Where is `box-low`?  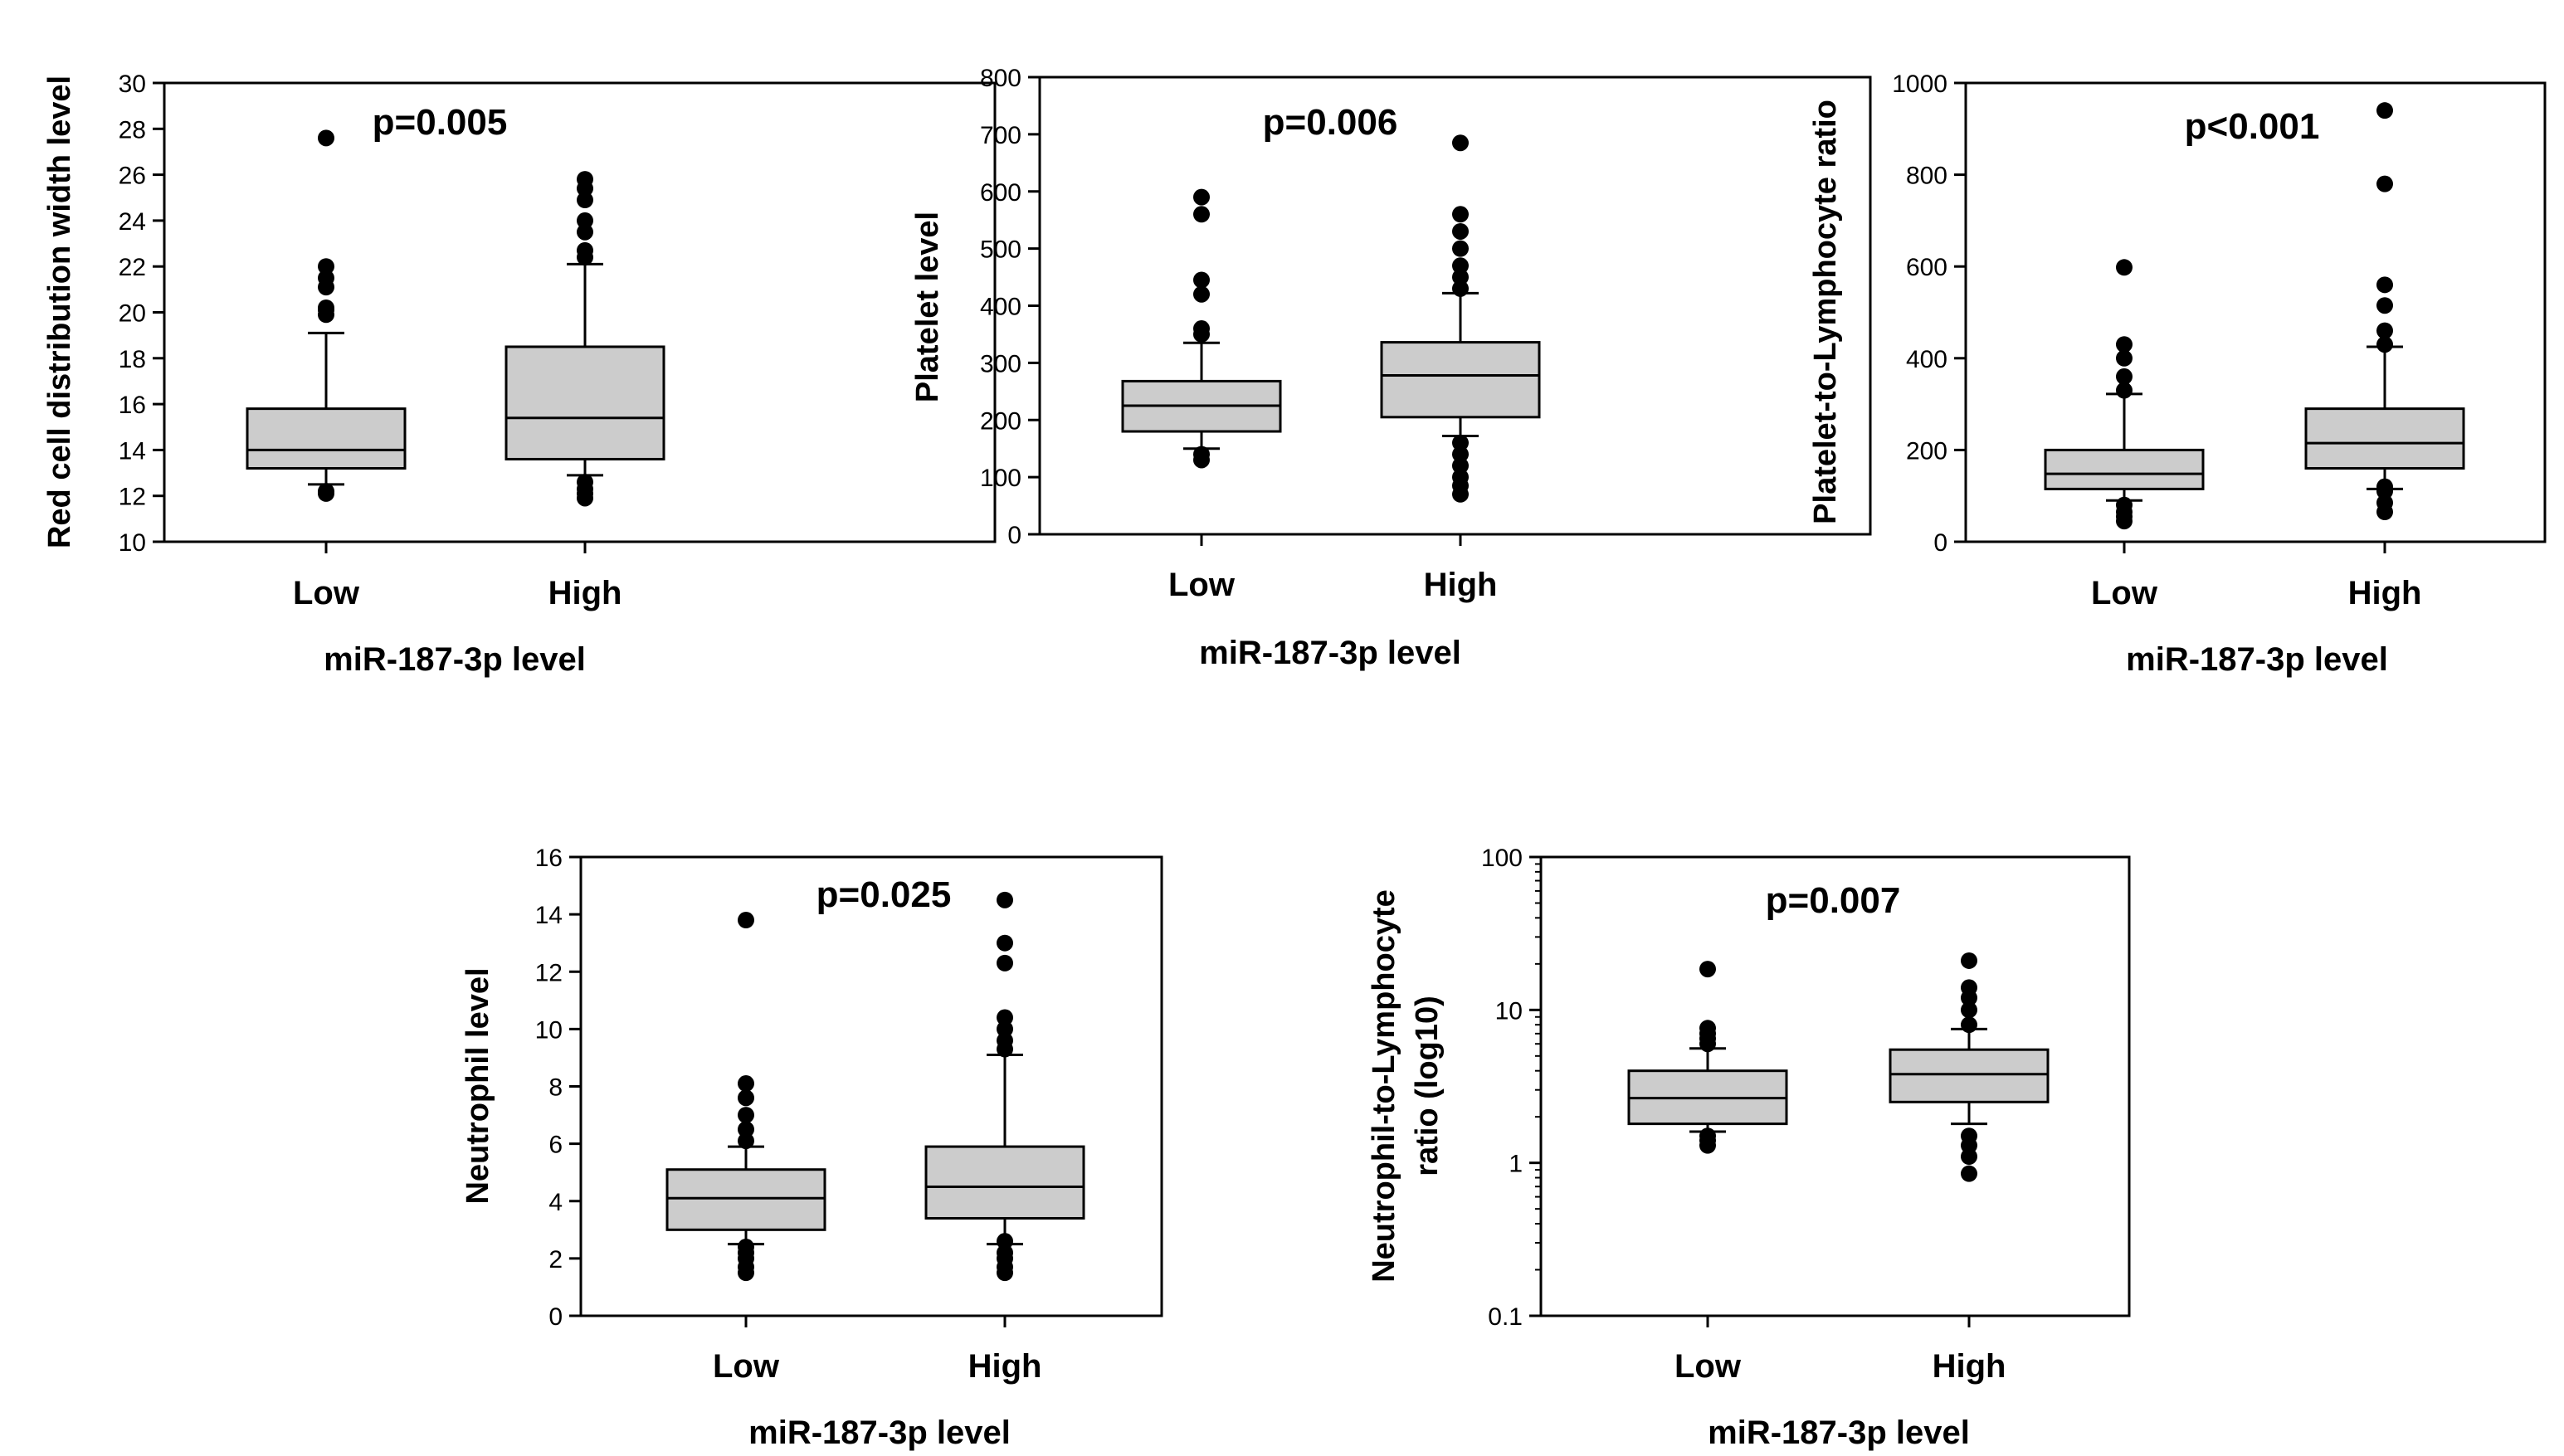
box-low is located at coordinates (746, 1199).